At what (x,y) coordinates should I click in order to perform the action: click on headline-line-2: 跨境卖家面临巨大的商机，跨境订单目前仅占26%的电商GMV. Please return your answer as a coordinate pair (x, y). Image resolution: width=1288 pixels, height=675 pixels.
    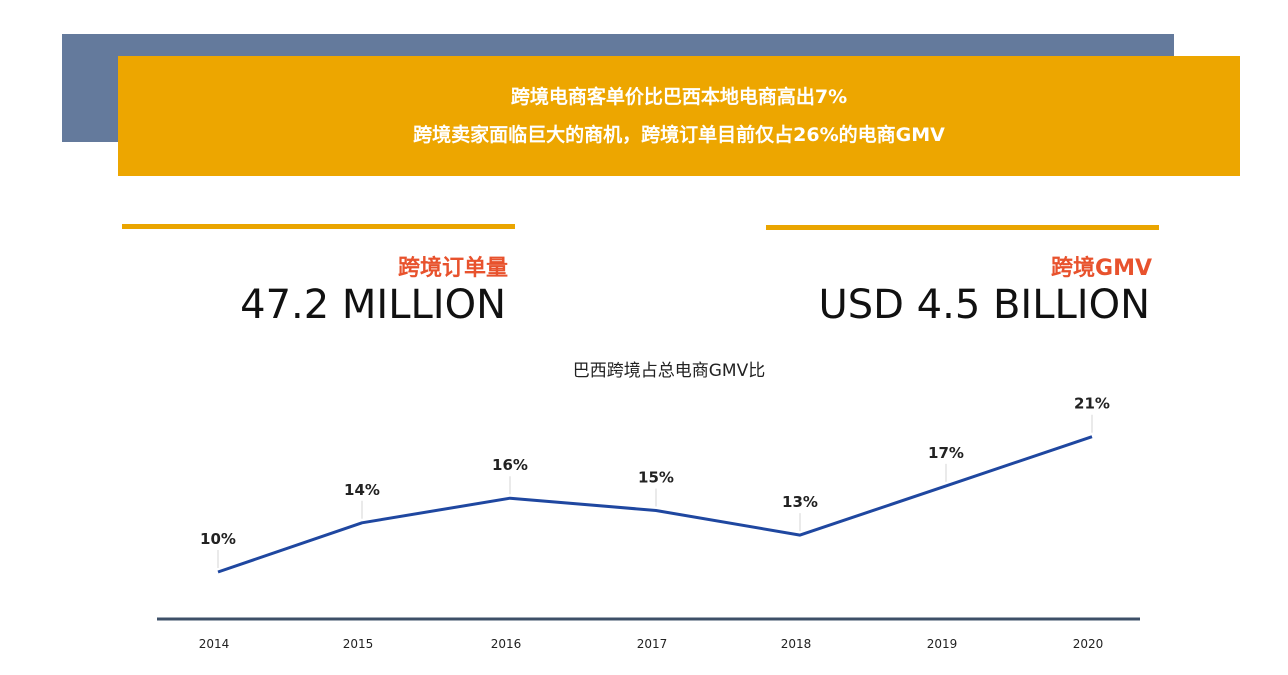
    Looking at the image, I should click on (679, 135).